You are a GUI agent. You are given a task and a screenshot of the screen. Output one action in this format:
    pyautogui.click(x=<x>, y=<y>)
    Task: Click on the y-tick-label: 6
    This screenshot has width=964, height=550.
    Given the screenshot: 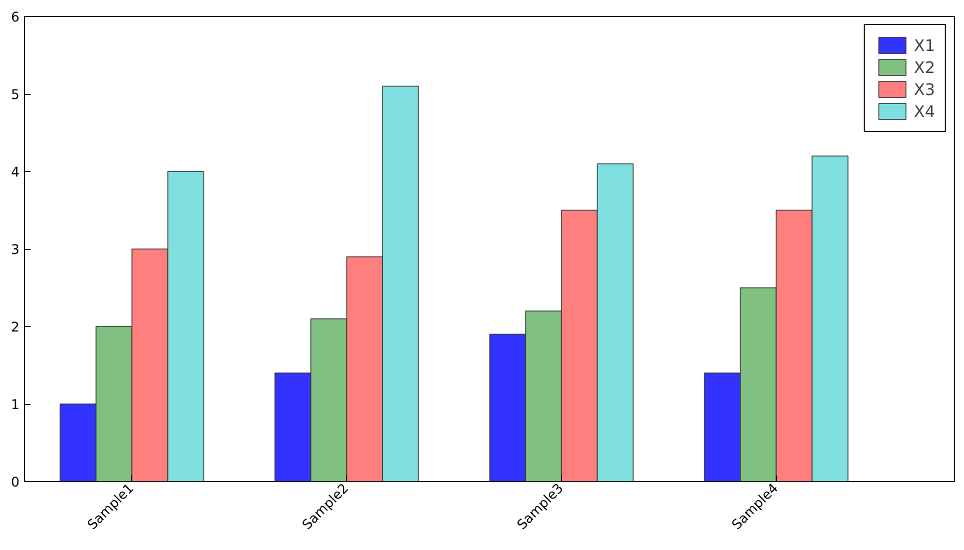 What is the action you would take?
    pyautogui.click(x=15, y=18)
    